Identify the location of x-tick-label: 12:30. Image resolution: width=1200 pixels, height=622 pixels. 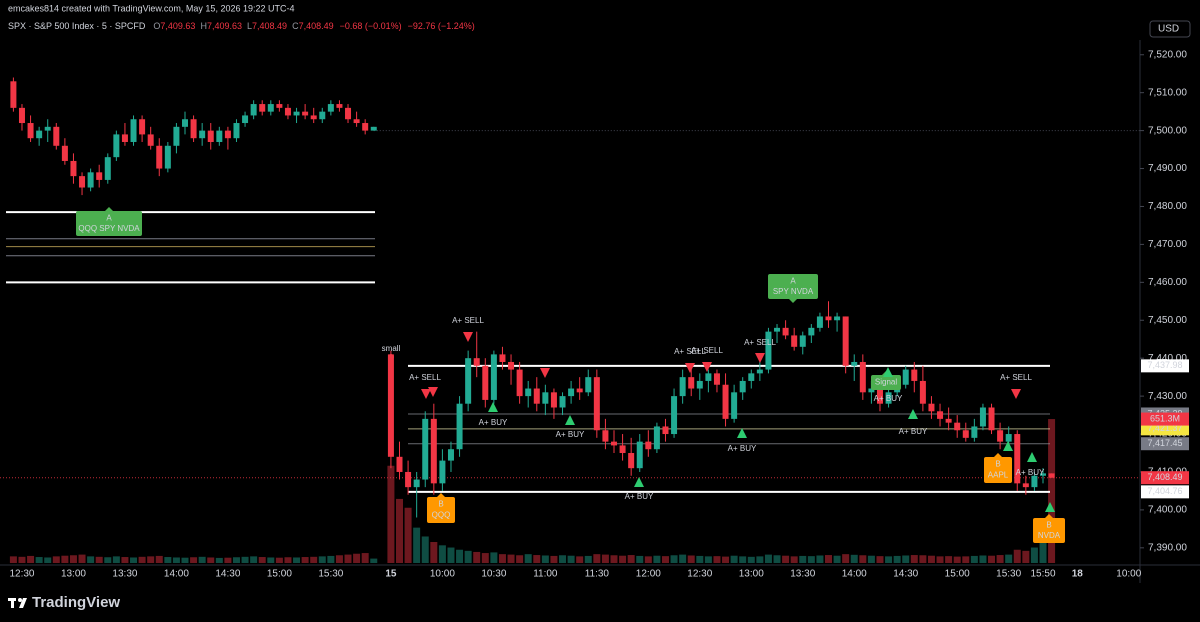
(699, 574).